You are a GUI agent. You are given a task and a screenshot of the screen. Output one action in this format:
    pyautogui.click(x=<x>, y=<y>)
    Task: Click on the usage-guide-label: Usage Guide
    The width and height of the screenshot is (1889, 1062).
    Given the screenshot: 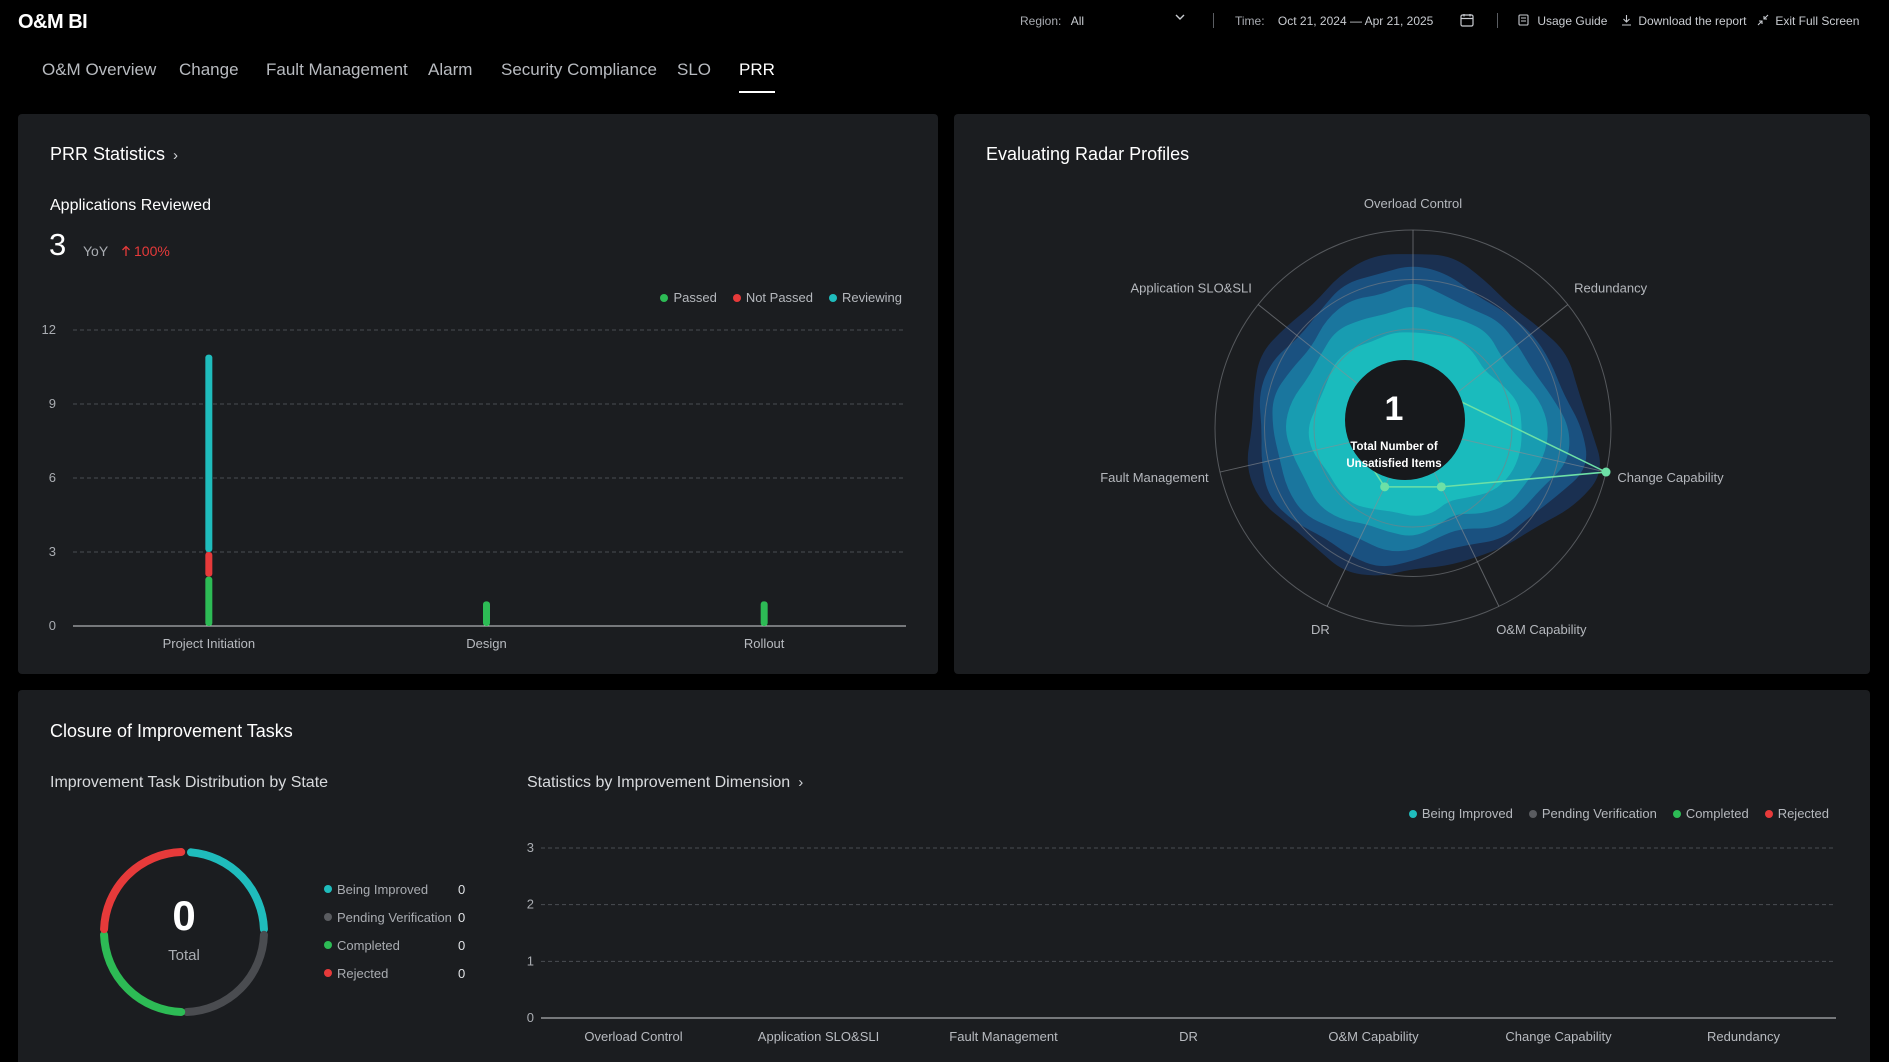 What is the action you would take?
    pyautogui.click(x=1572, y=21)
    